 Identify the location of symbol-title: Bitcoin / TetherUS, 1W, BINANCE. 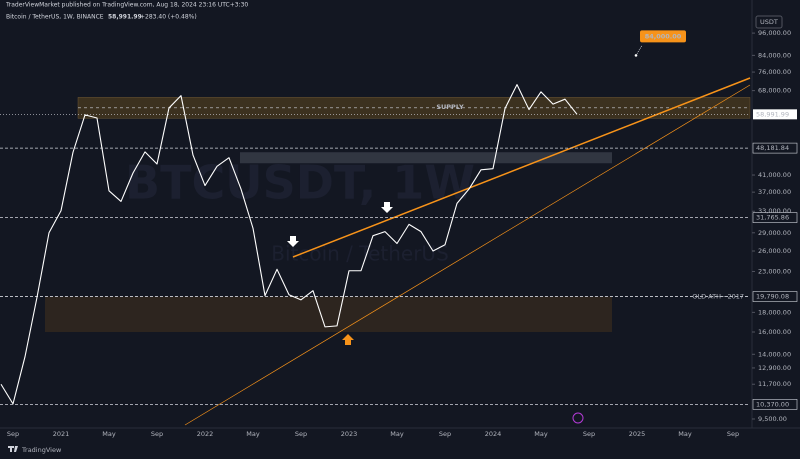
(55, 17).